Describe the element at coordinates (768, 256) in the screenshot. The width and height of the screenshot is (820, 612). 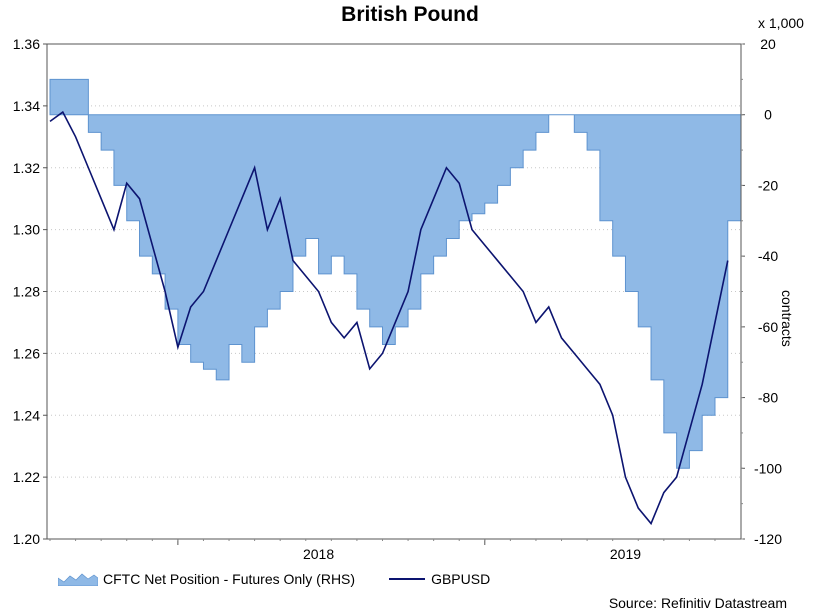
I see `right-tick-label: -40` at that location.